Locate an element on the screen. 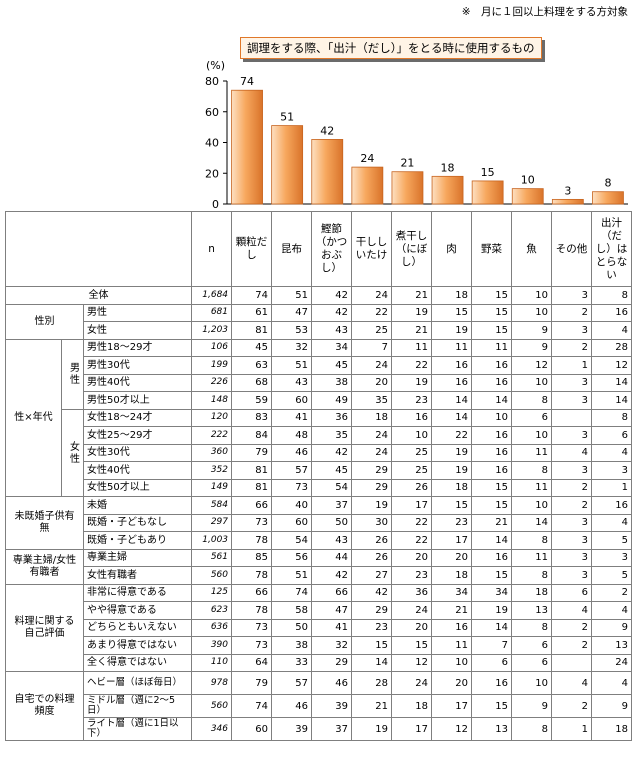 This screenshot has width=640, height=769. table-cell: 18 is located at coordinates (452, 487).